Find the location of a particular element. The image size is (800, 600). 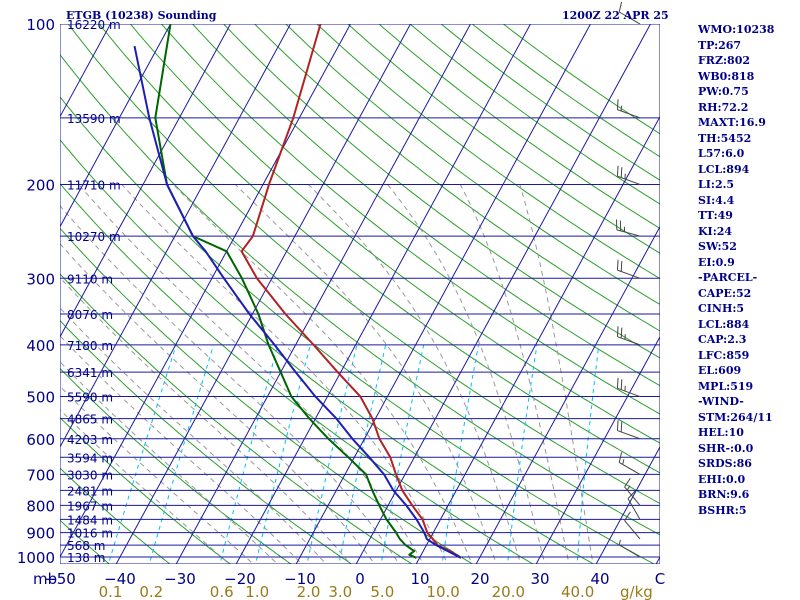

height-label: 10270 m is located at coordinates (94, 237).